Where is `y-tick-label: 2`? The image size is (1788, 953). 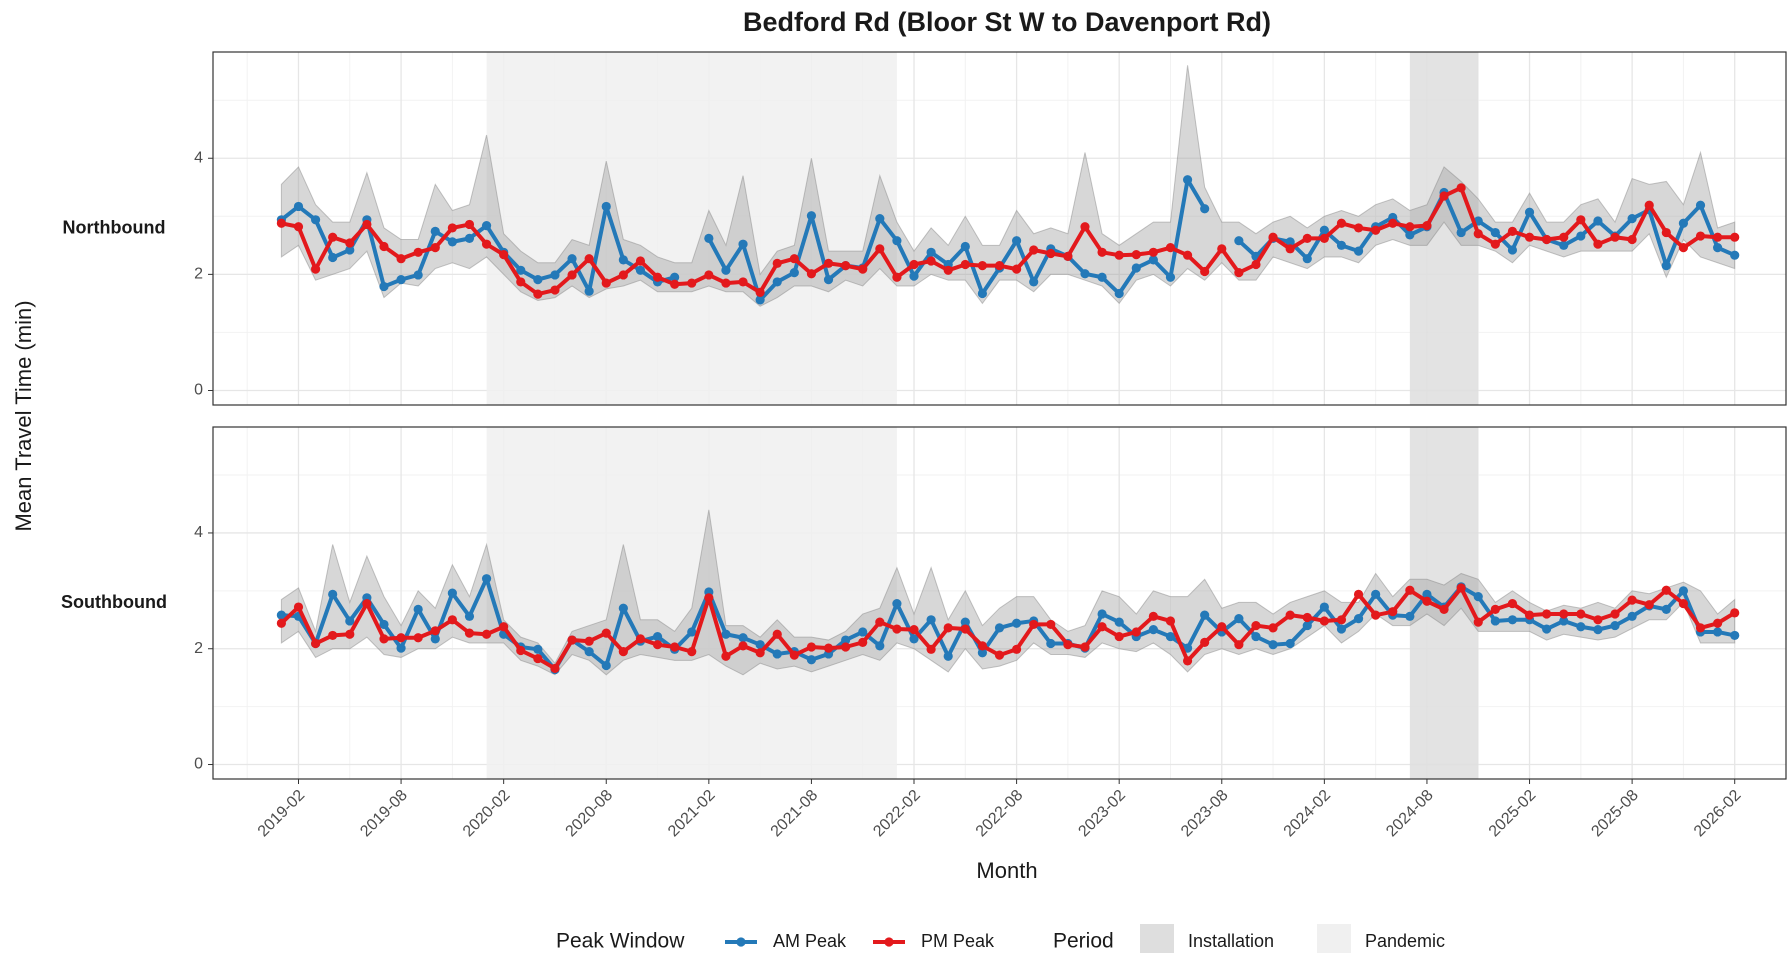
y-tick-label: 2 is located at coordinates (198, 648).